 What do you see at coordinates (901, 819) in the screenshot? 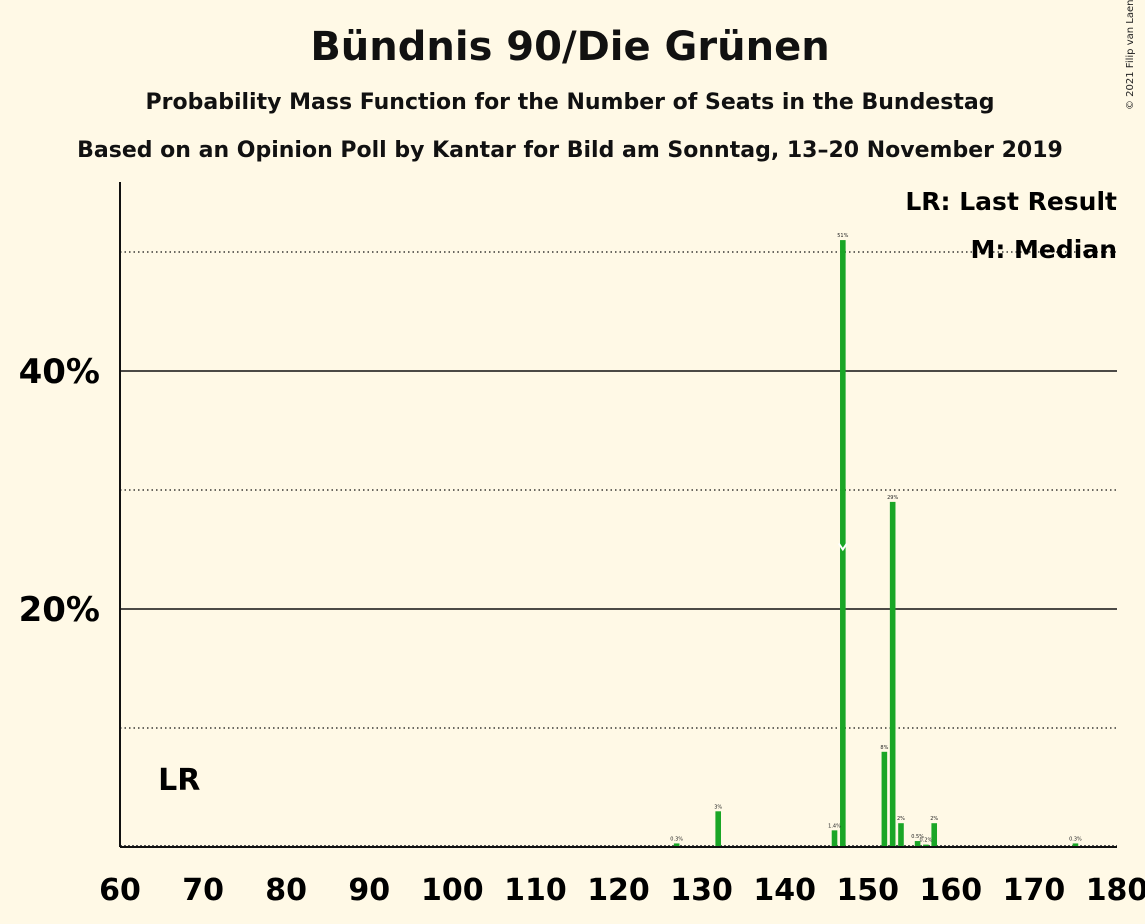
I see `data-label-154: 2%` at bounding box center [901, 819].